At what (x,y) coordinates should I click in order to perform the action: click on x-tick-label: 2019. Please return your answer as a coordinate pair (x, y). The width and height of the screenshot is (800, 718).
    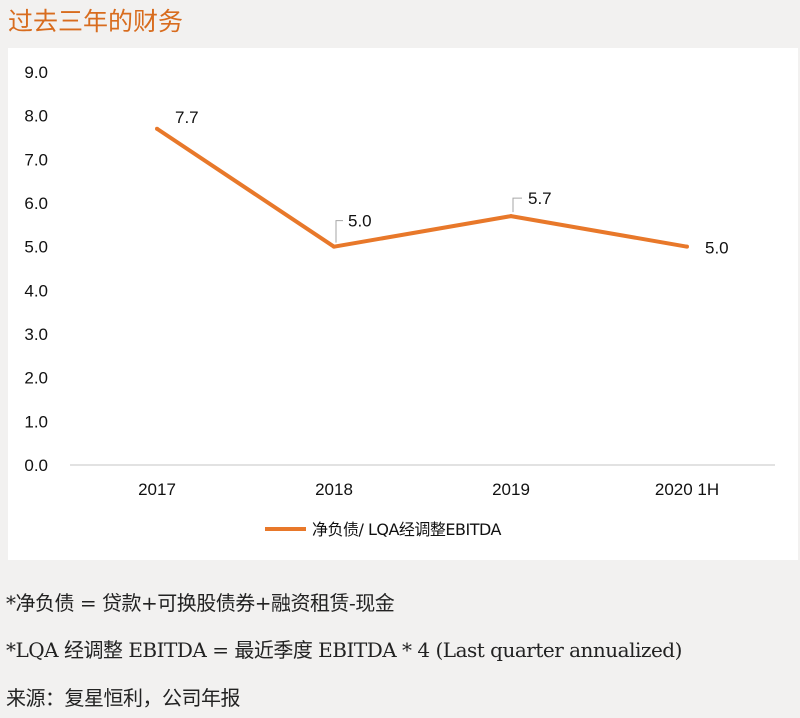
    Looking at the image, I should click on (511, 489).